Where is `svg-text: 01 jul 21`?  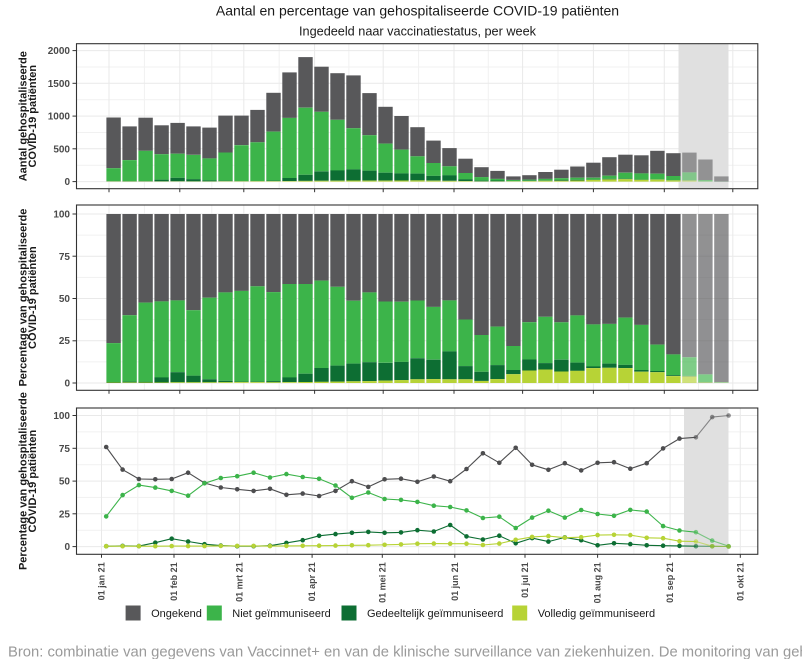
svg-text: 01 jul 21 is located at coordinates (525, 580).